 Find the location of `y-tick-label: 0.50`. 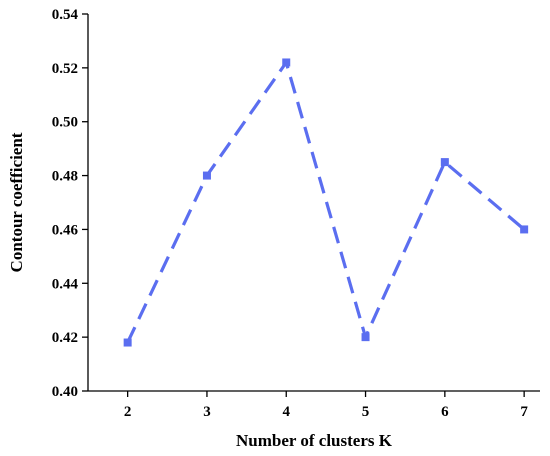

y-tick-label: 0.50 is located at coordinates (65, 123).